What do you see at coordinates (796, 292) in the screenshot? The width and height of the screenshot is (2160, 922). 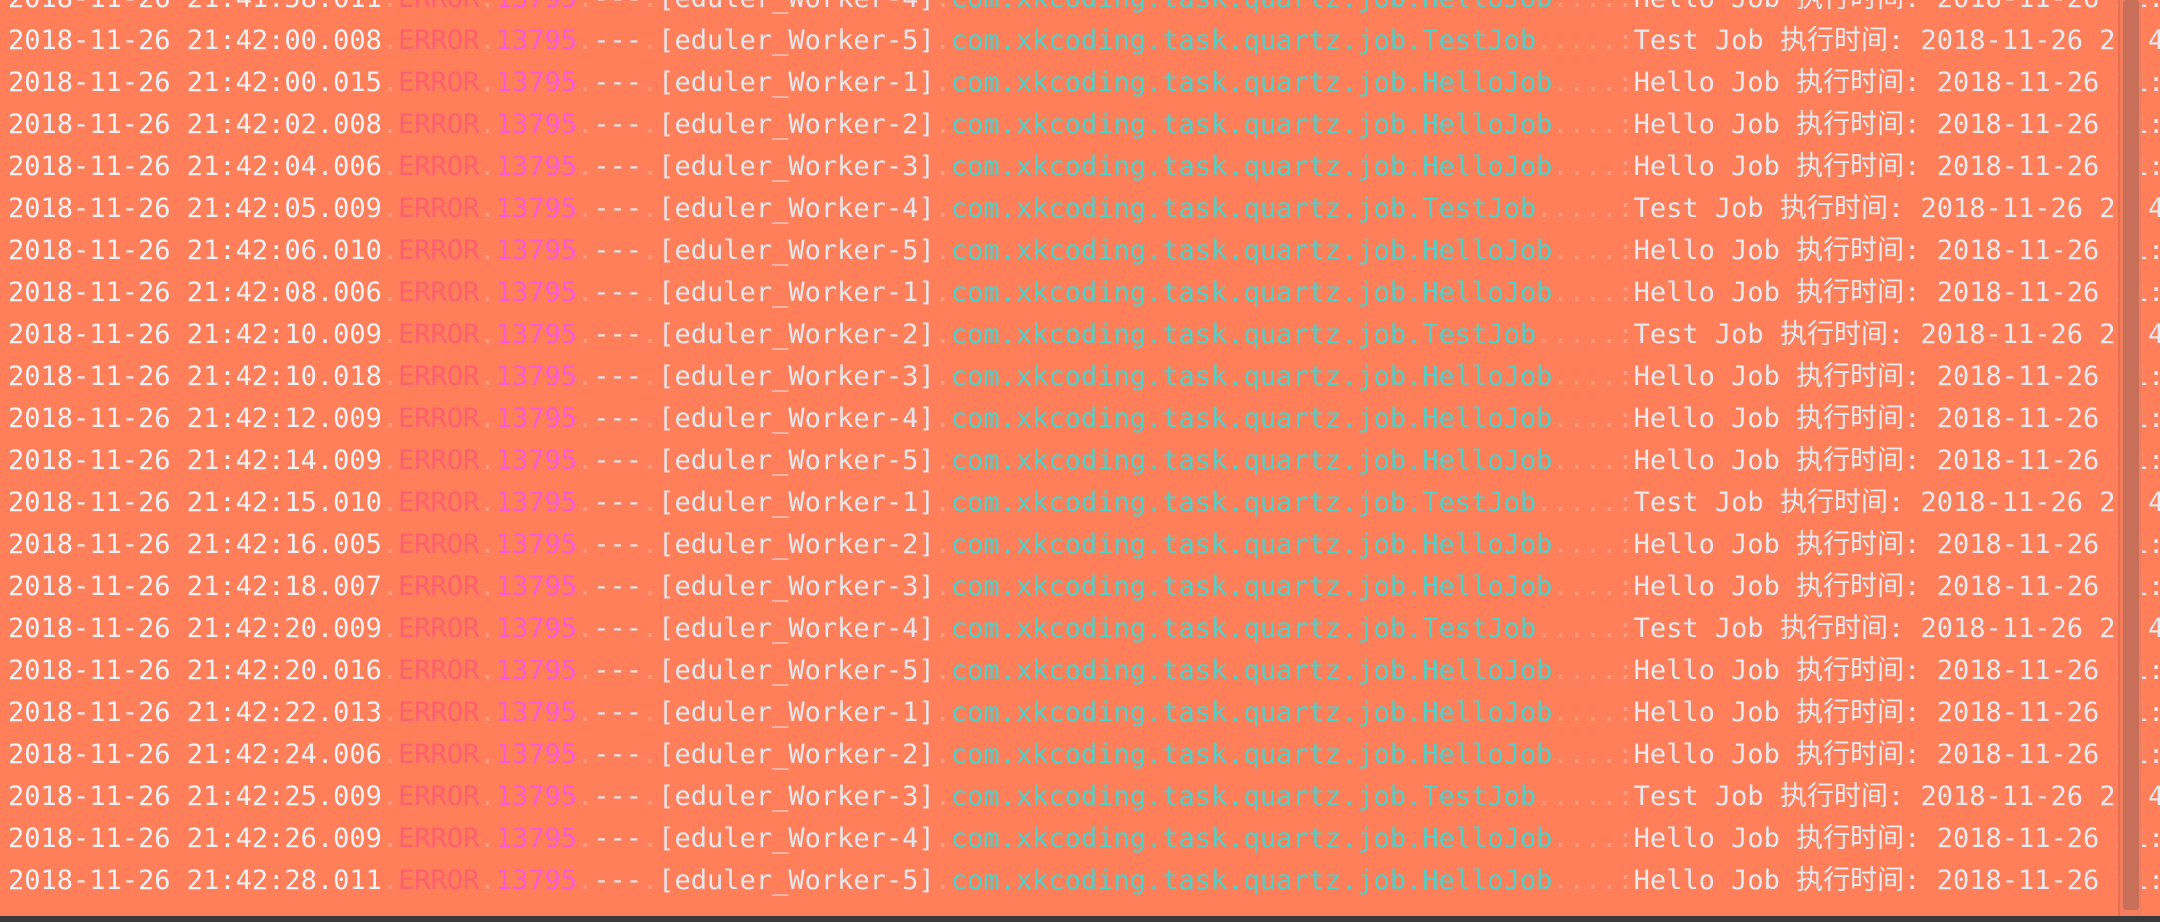 I see `log-thread: [eduler_Worker-1]` at bounding box center [796, 292].